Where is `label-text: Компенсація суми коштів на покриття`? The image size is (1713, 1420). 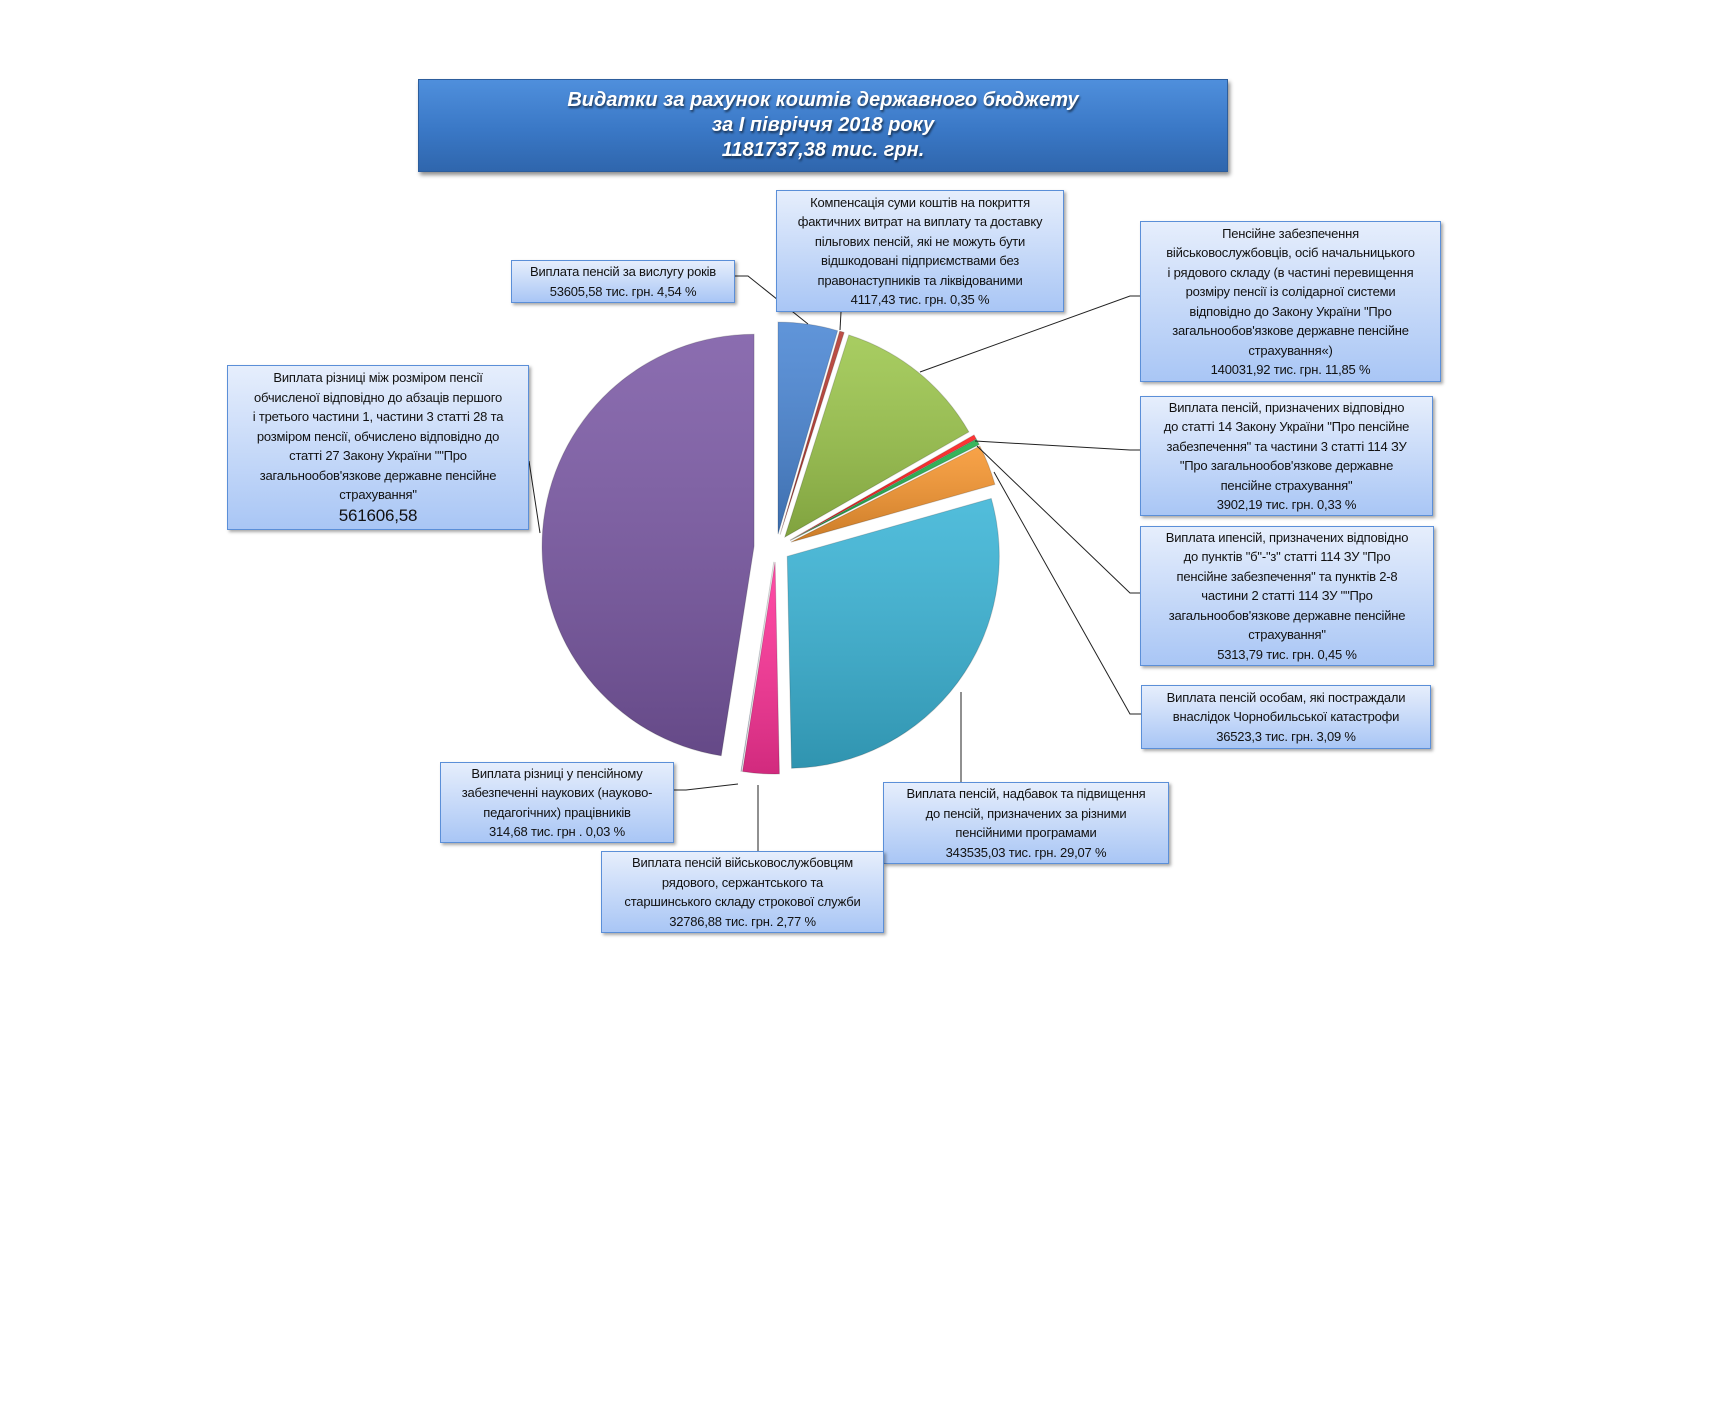 label-text: Компенсація суми коштів на покриття is located at coordinates (920, 202).